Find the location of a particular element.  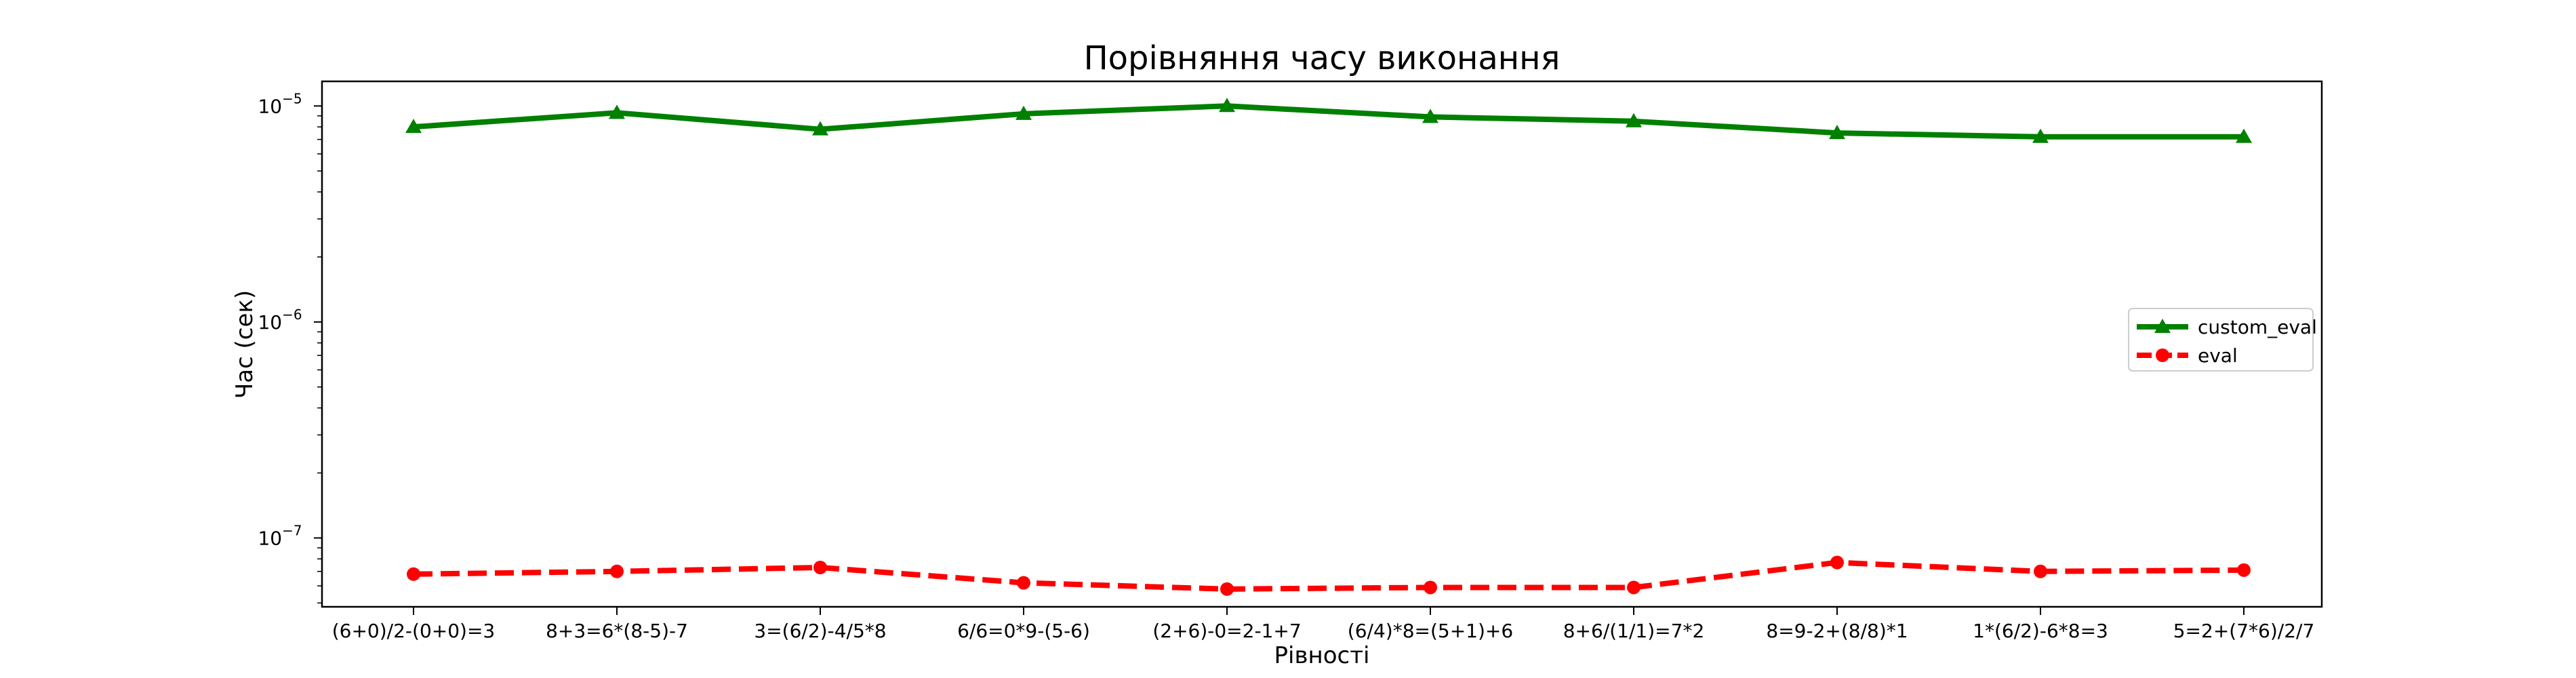

y-tick-label: 10⁻⁷ is located at coordinates (280, 535).